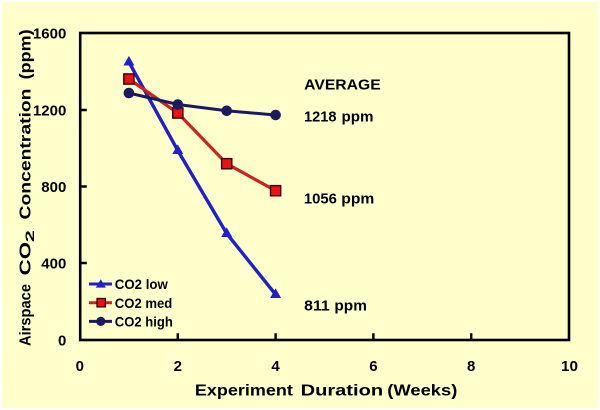 Image resolution: width=600 pixels, height=410 pixels. I want to click on svg-text: 1200, so click(49, 110).